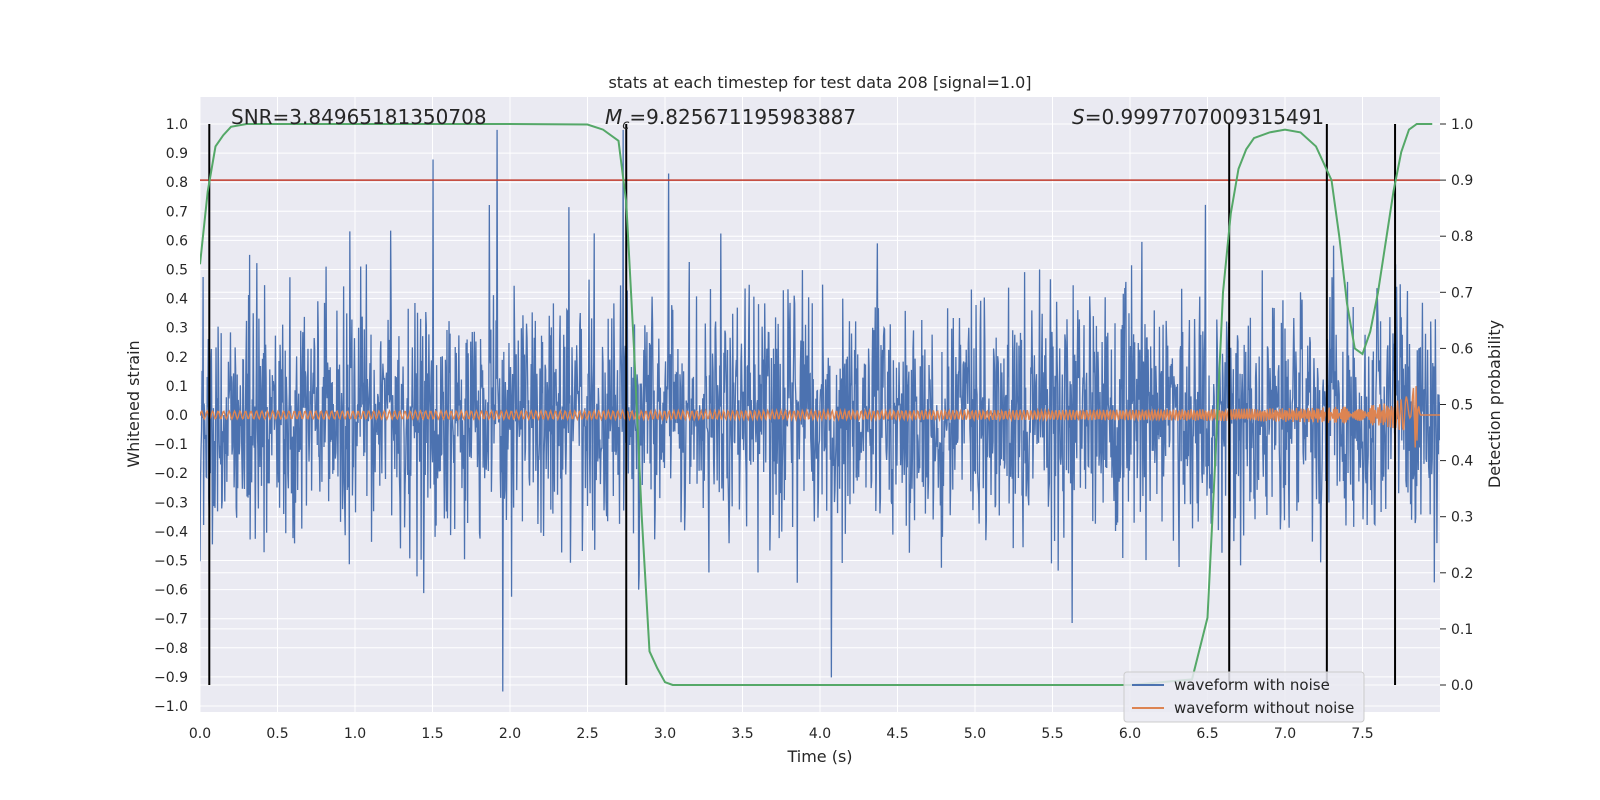 This screenshot has width=1600, height=800. What do you see at coordinates (200, 734) in the screenshot?
I see `x-tick-label: 0.0` at bounding box center [200, 734].